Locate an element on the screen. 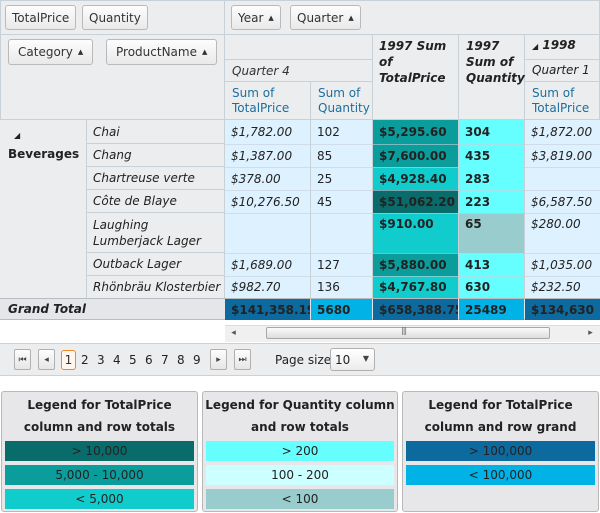 The image size is (600, 513). page-1-link: 1 is located at coordinates (68, 360).